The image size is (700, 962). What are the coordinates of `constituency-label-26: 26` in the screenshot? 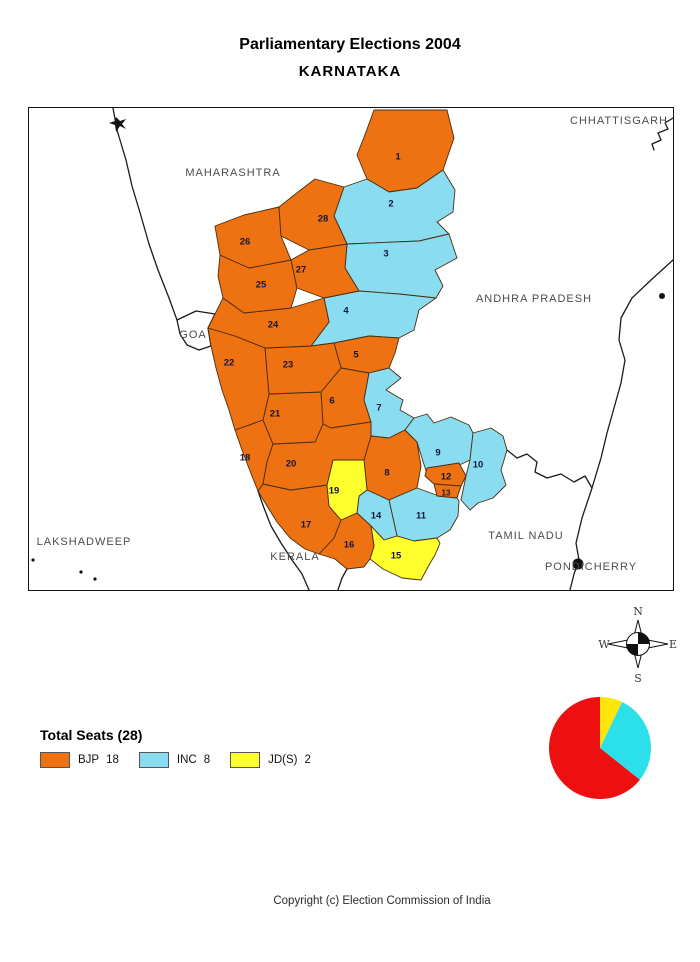 It's located at (245, 242).